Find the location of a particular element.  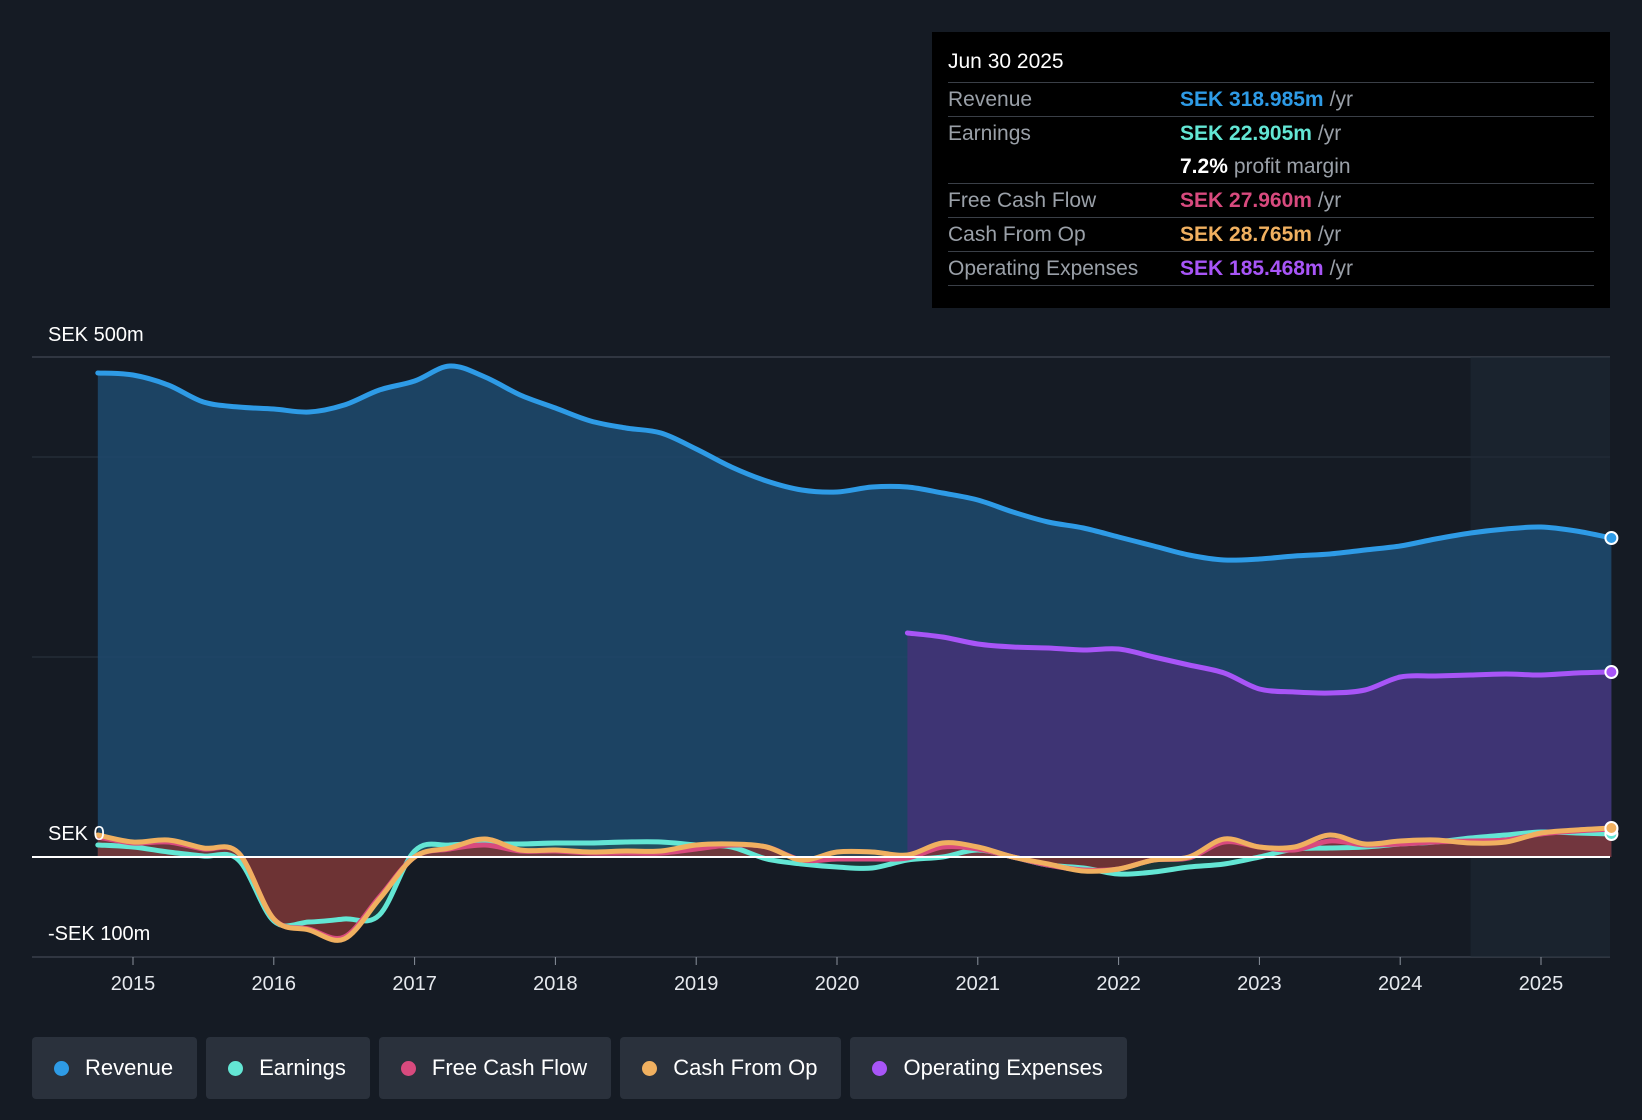

x-tick-label: 2025 is located at coordinates (1541, 984).